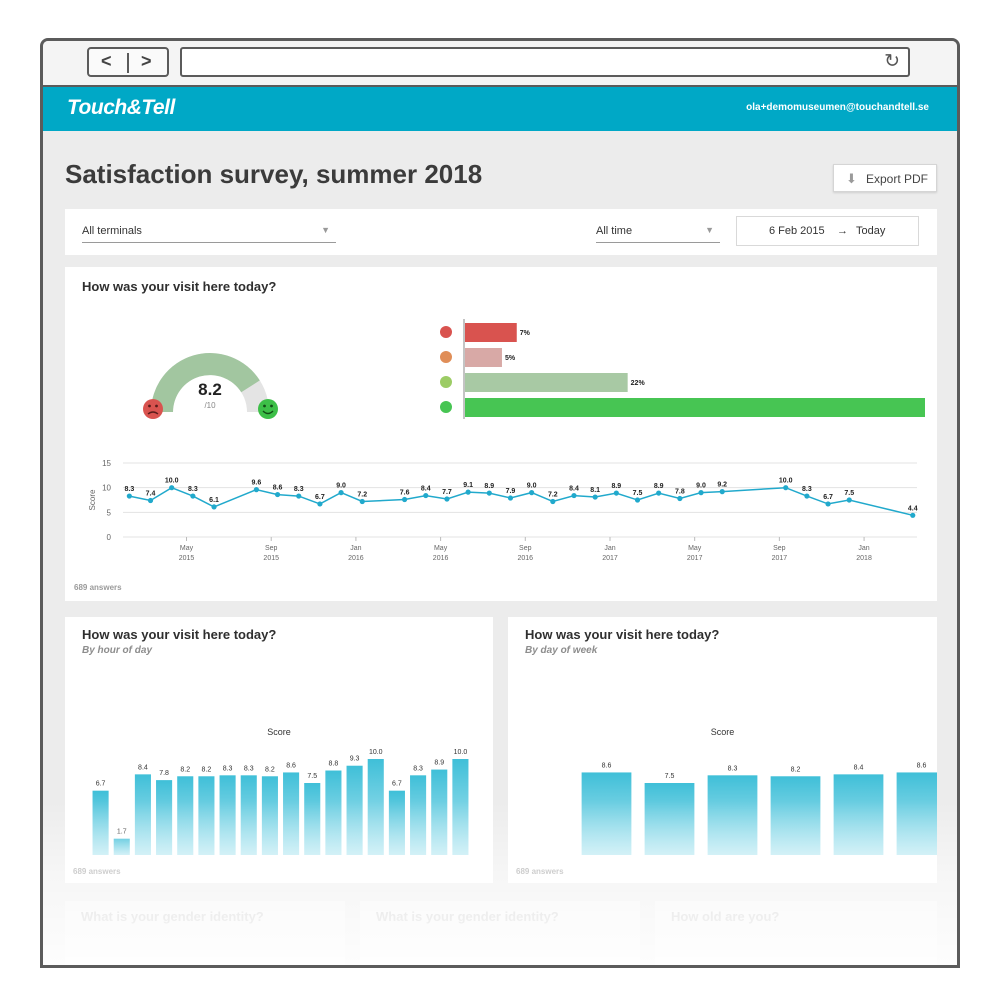 Image resolution: width=1000 pixels, height=1000 pixels. Describe the element at coordinates (121, 107) in the screenshot. I see `app-logo: Touch&Tell` at that location.